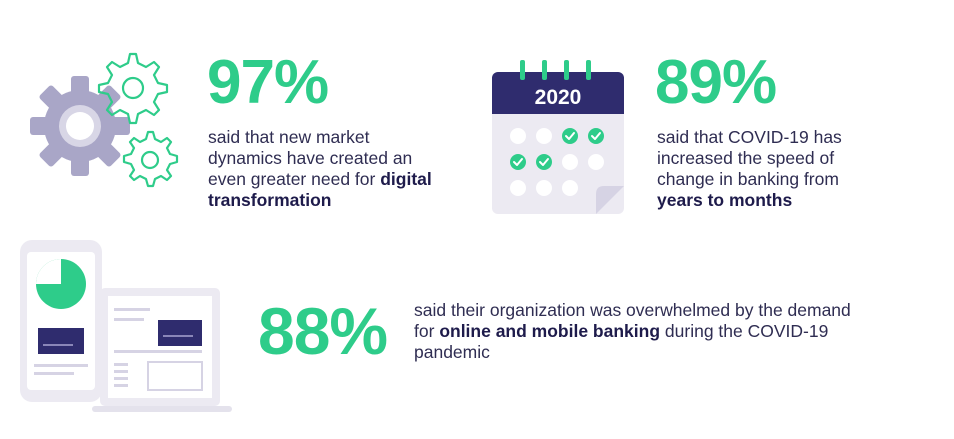 The height and width of the screenshot is (439, 954). I want to click on stat-value-1: 97%, so click(268, 82).